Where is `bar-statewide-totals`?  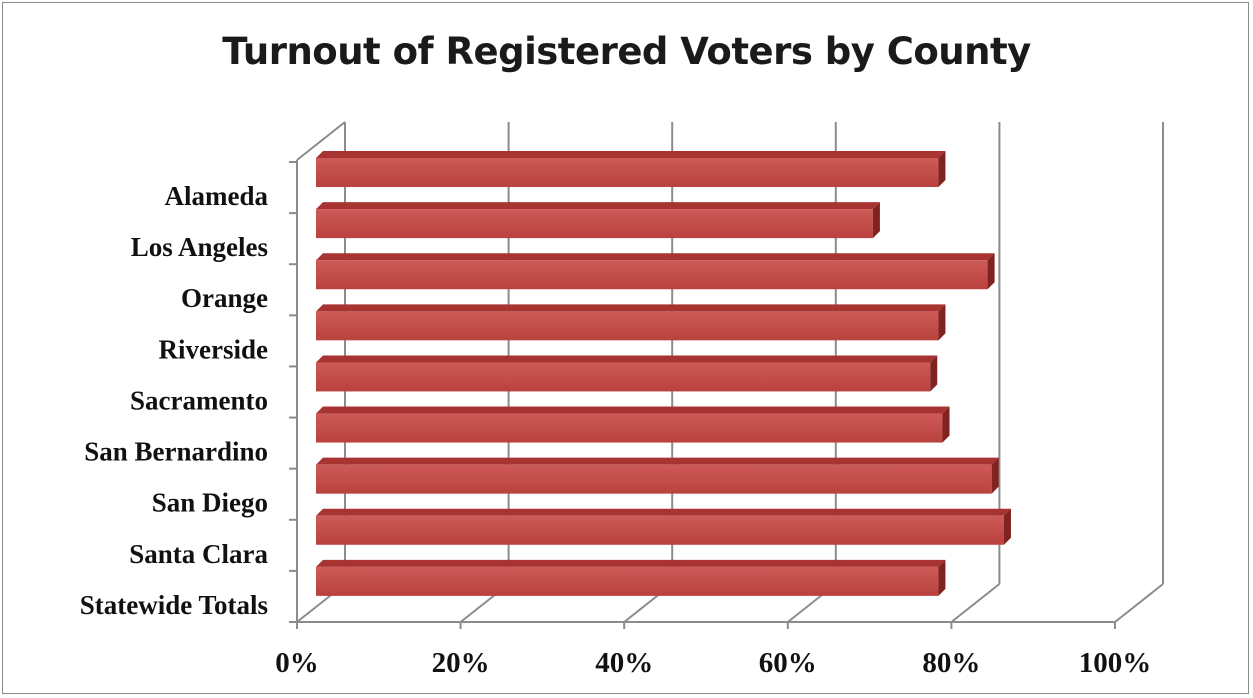
bar-statewide-totals is located at coordinates (631, 577).